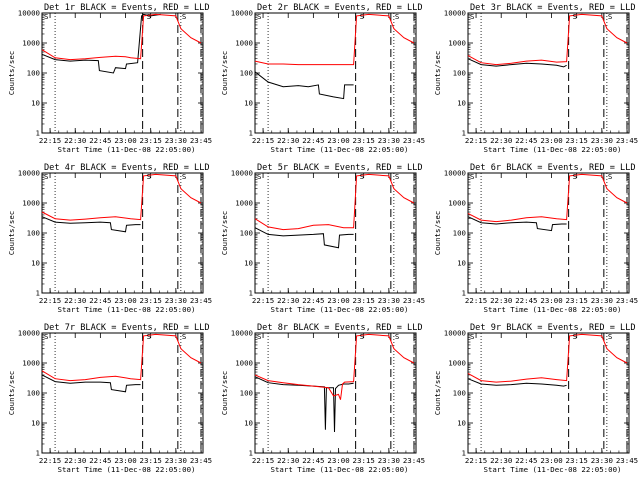 The image size is (640, 480). Describe the element at coordinates (340, 168) in the screenshot. I see `chart-title: Det 5r BLACK = Events, RED = LLD` at that location.